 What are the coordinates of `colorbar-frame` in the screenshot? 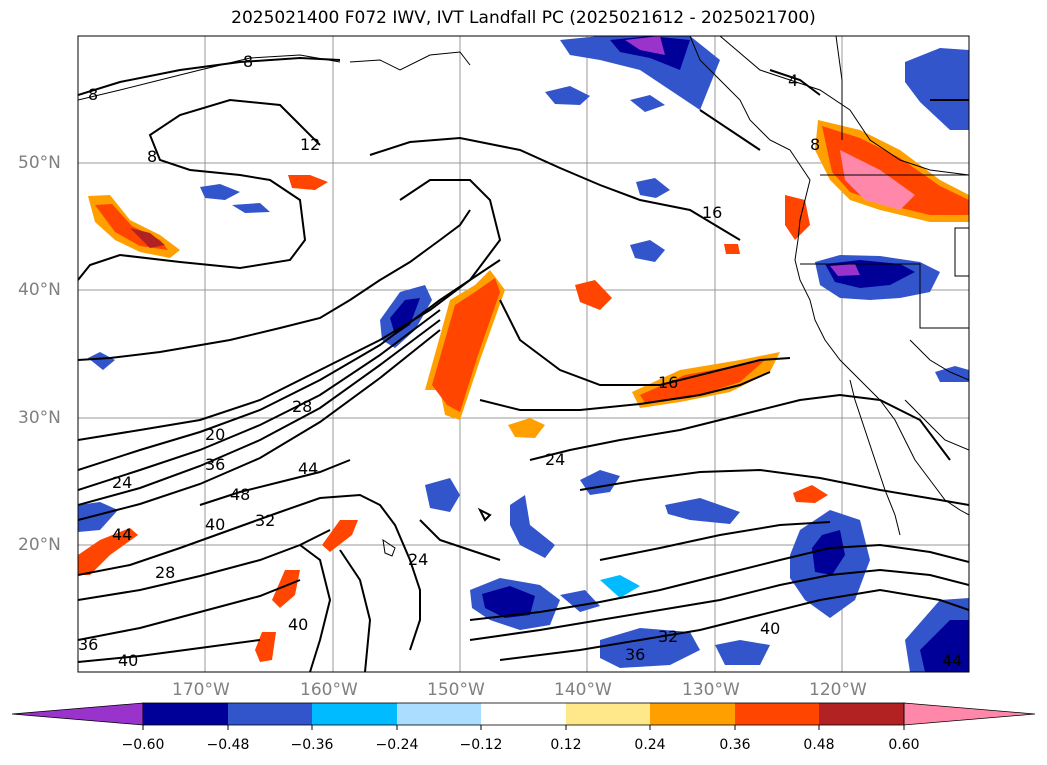 It's located at (523, 714).